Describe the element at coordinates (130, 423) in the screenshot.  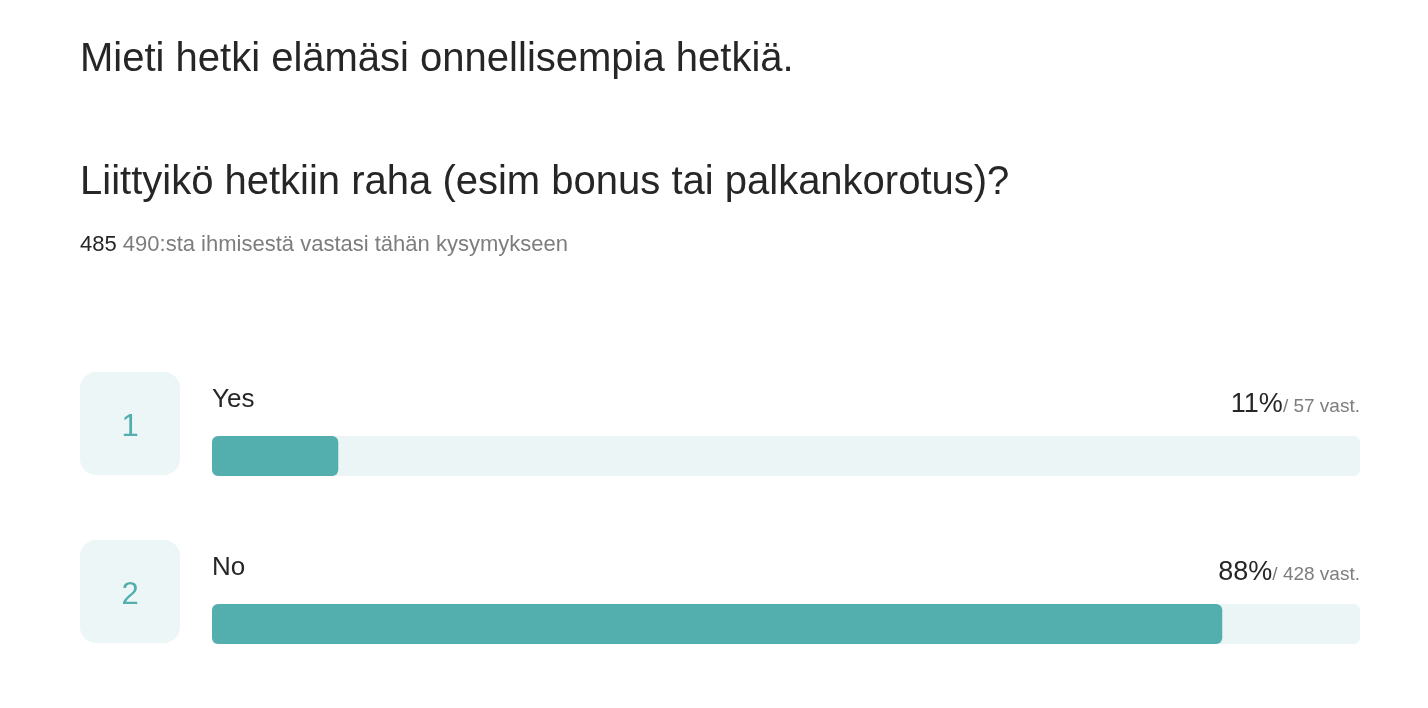
I see `rank-badge: 1` at that location.